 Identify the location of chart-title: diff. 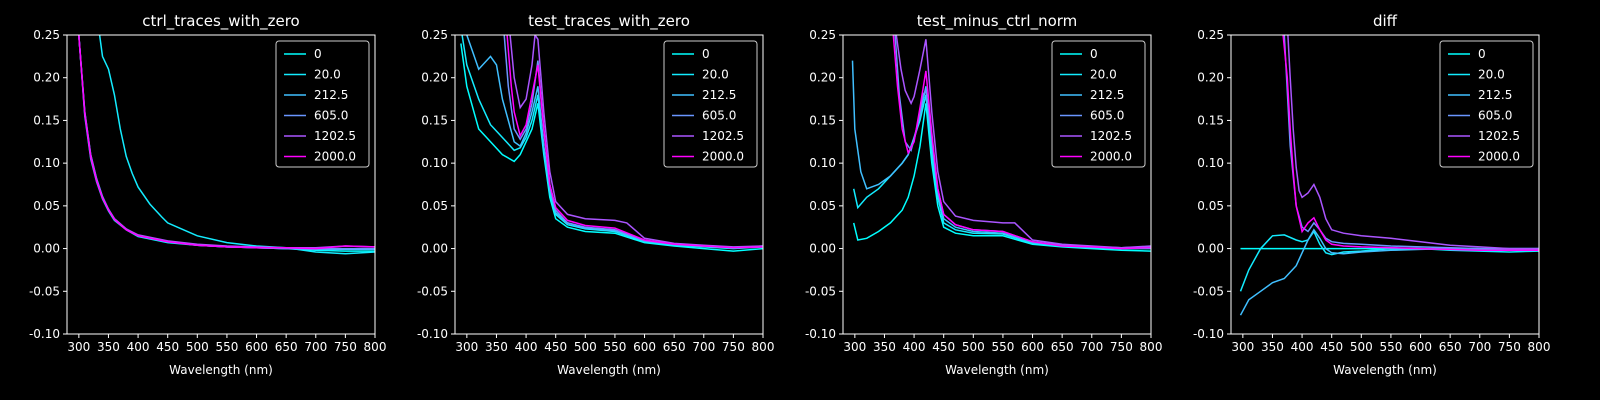
(1385, 21).